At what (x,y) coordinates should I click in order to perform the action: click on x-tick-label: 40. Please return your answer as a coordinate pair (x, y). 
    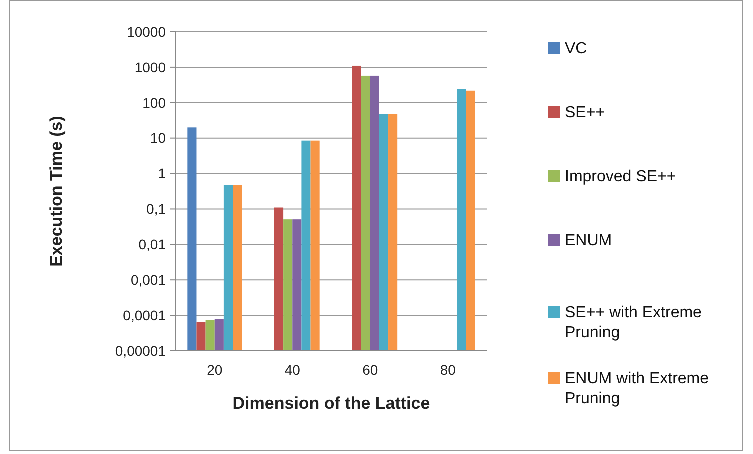
    Looking at the image, I should click on (292, 370).